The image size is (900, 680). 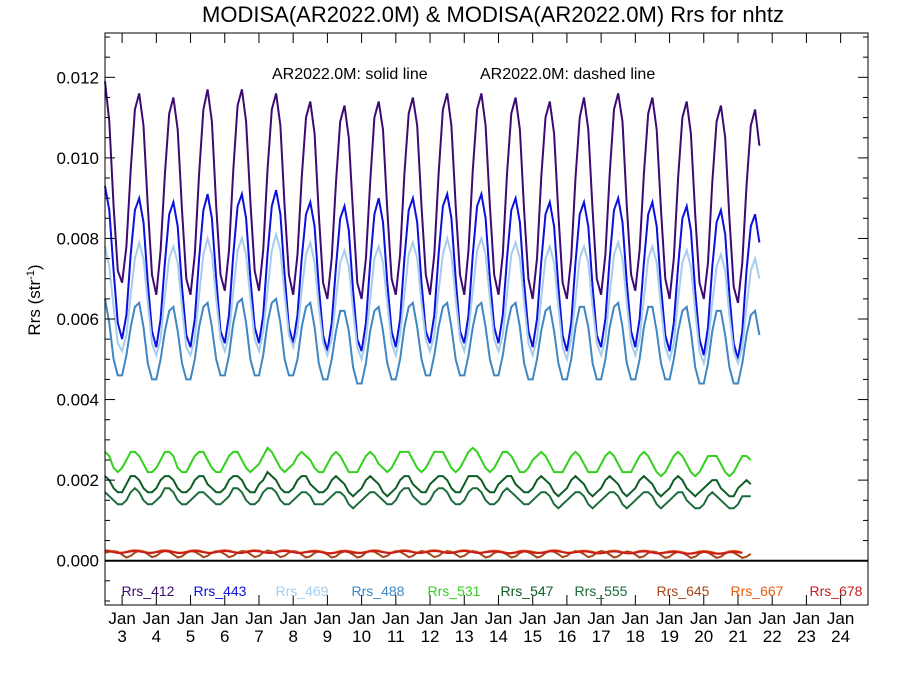 I want to click on x-tick-label-day: 9, so click(x=327, y=636).